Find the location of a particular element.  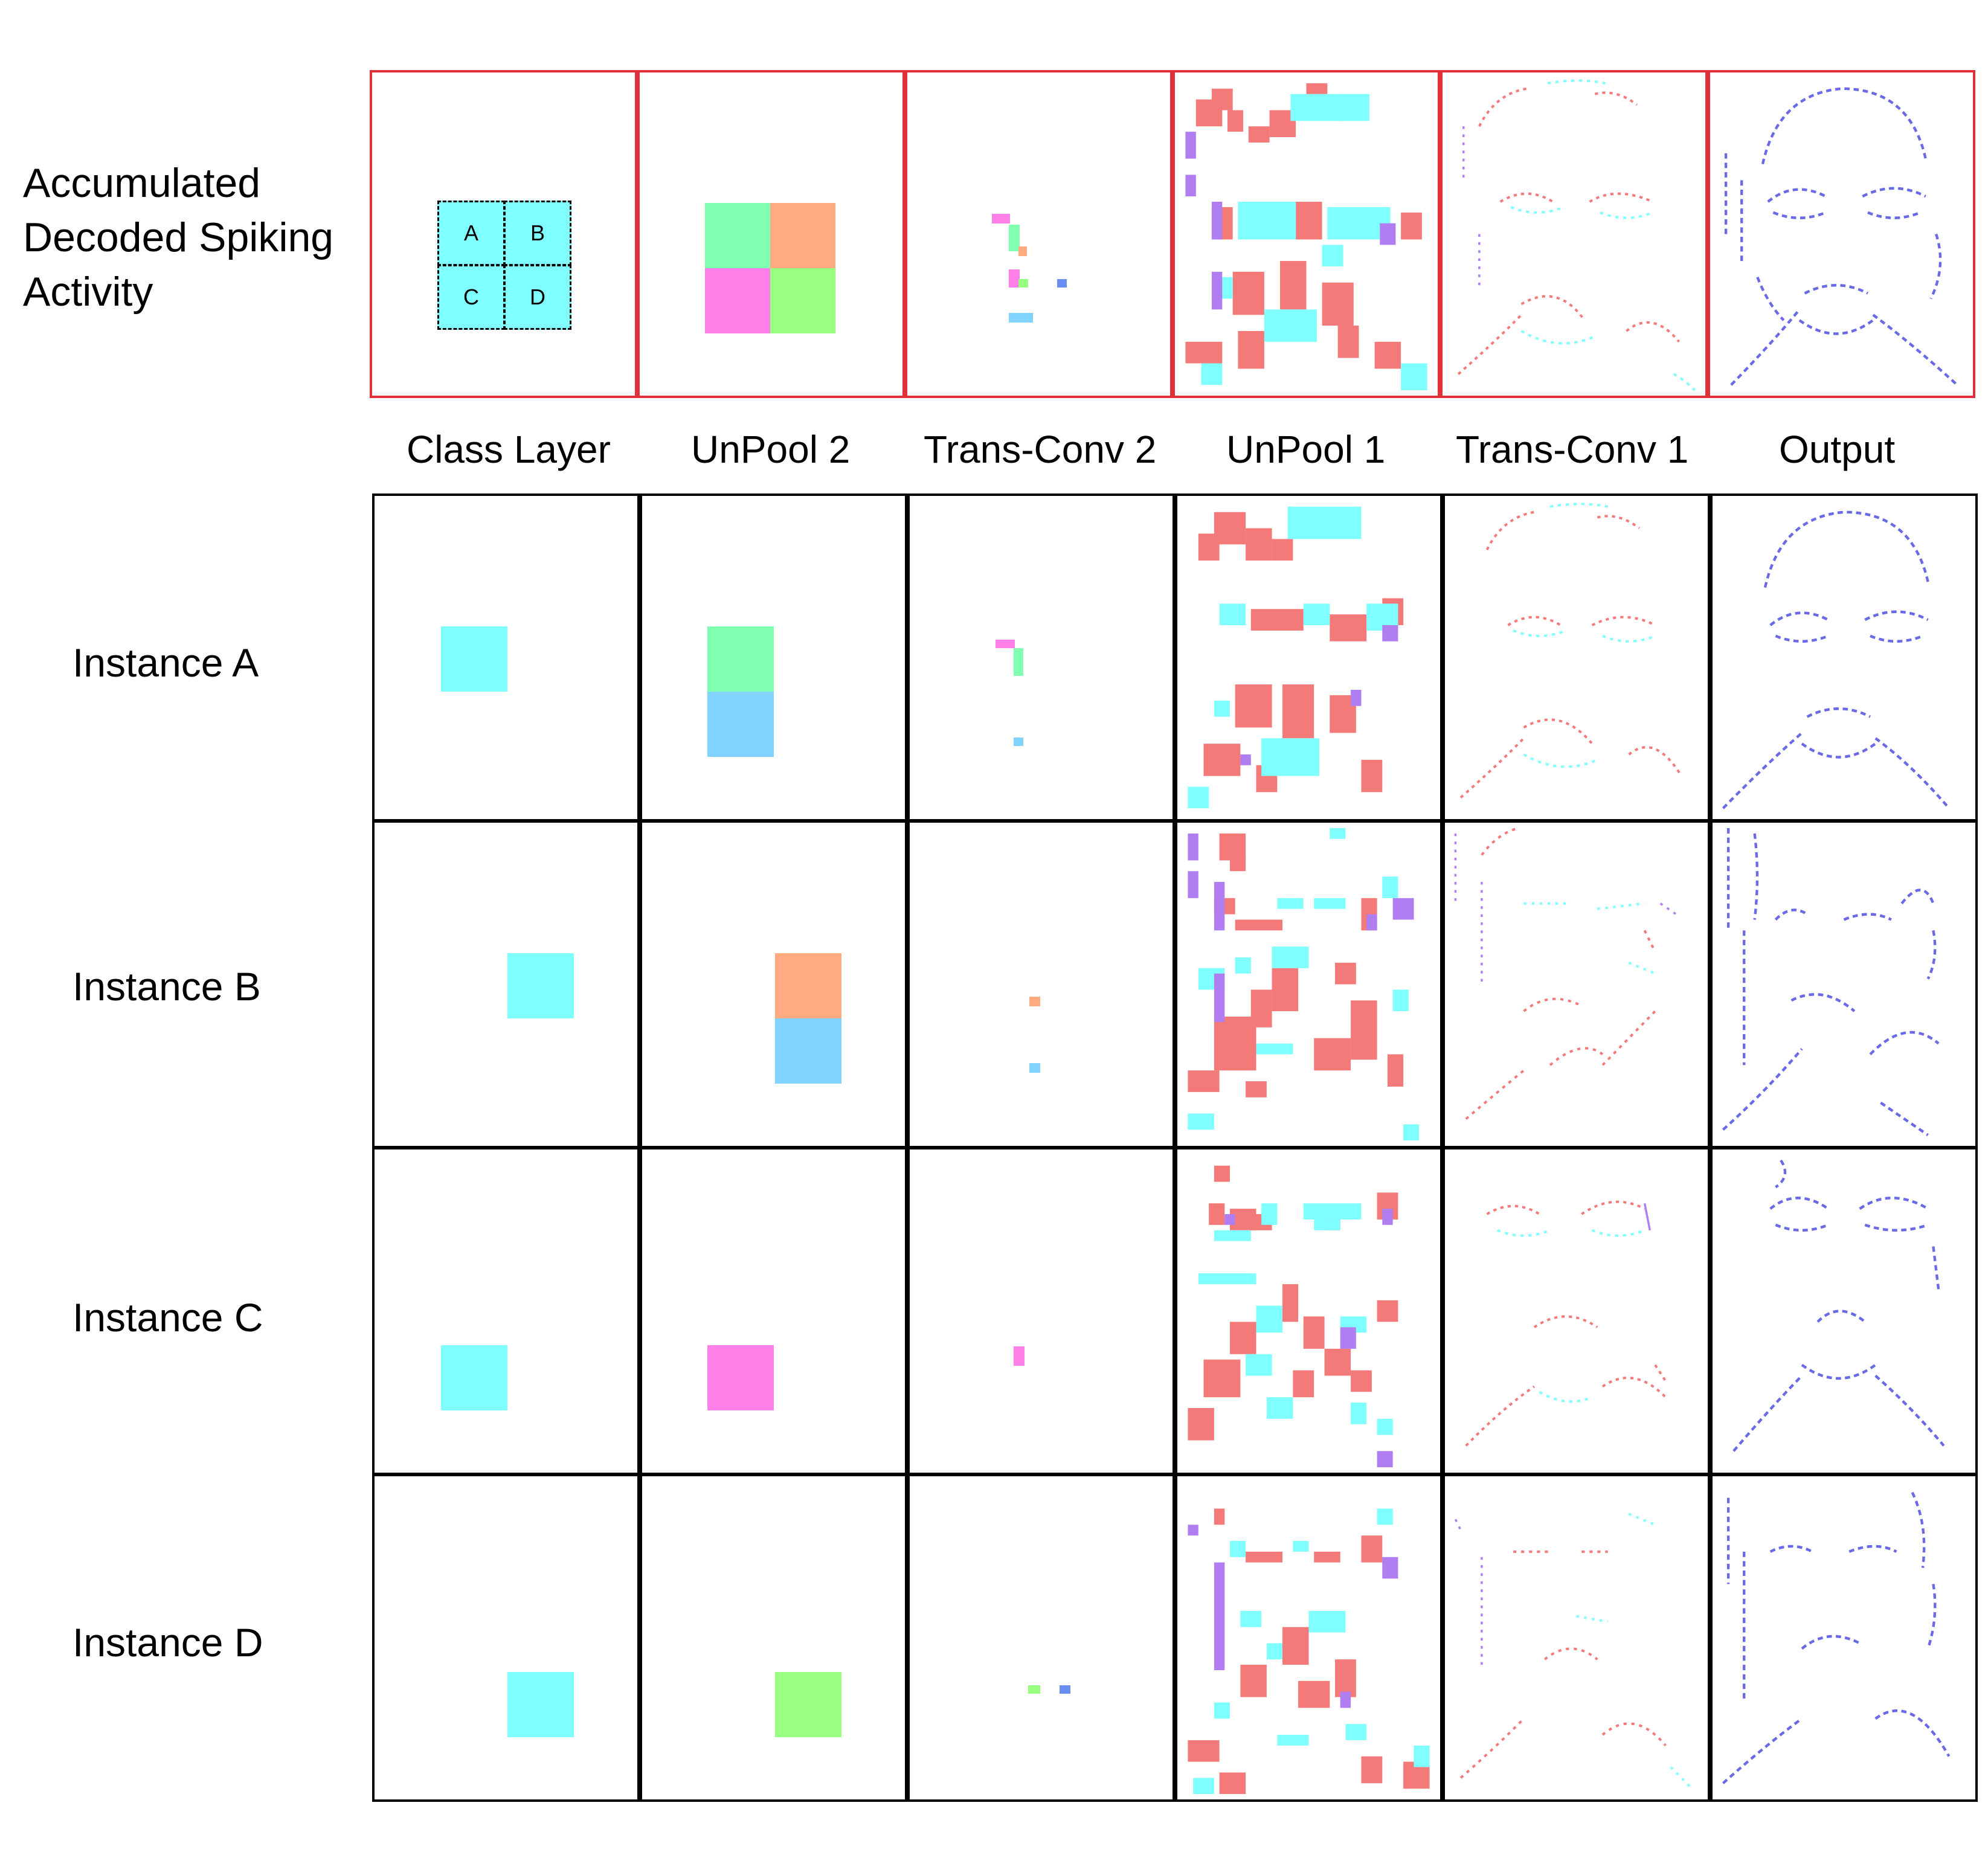

instance-b-unpool-1-cell is located at coordinates (1309, 984).